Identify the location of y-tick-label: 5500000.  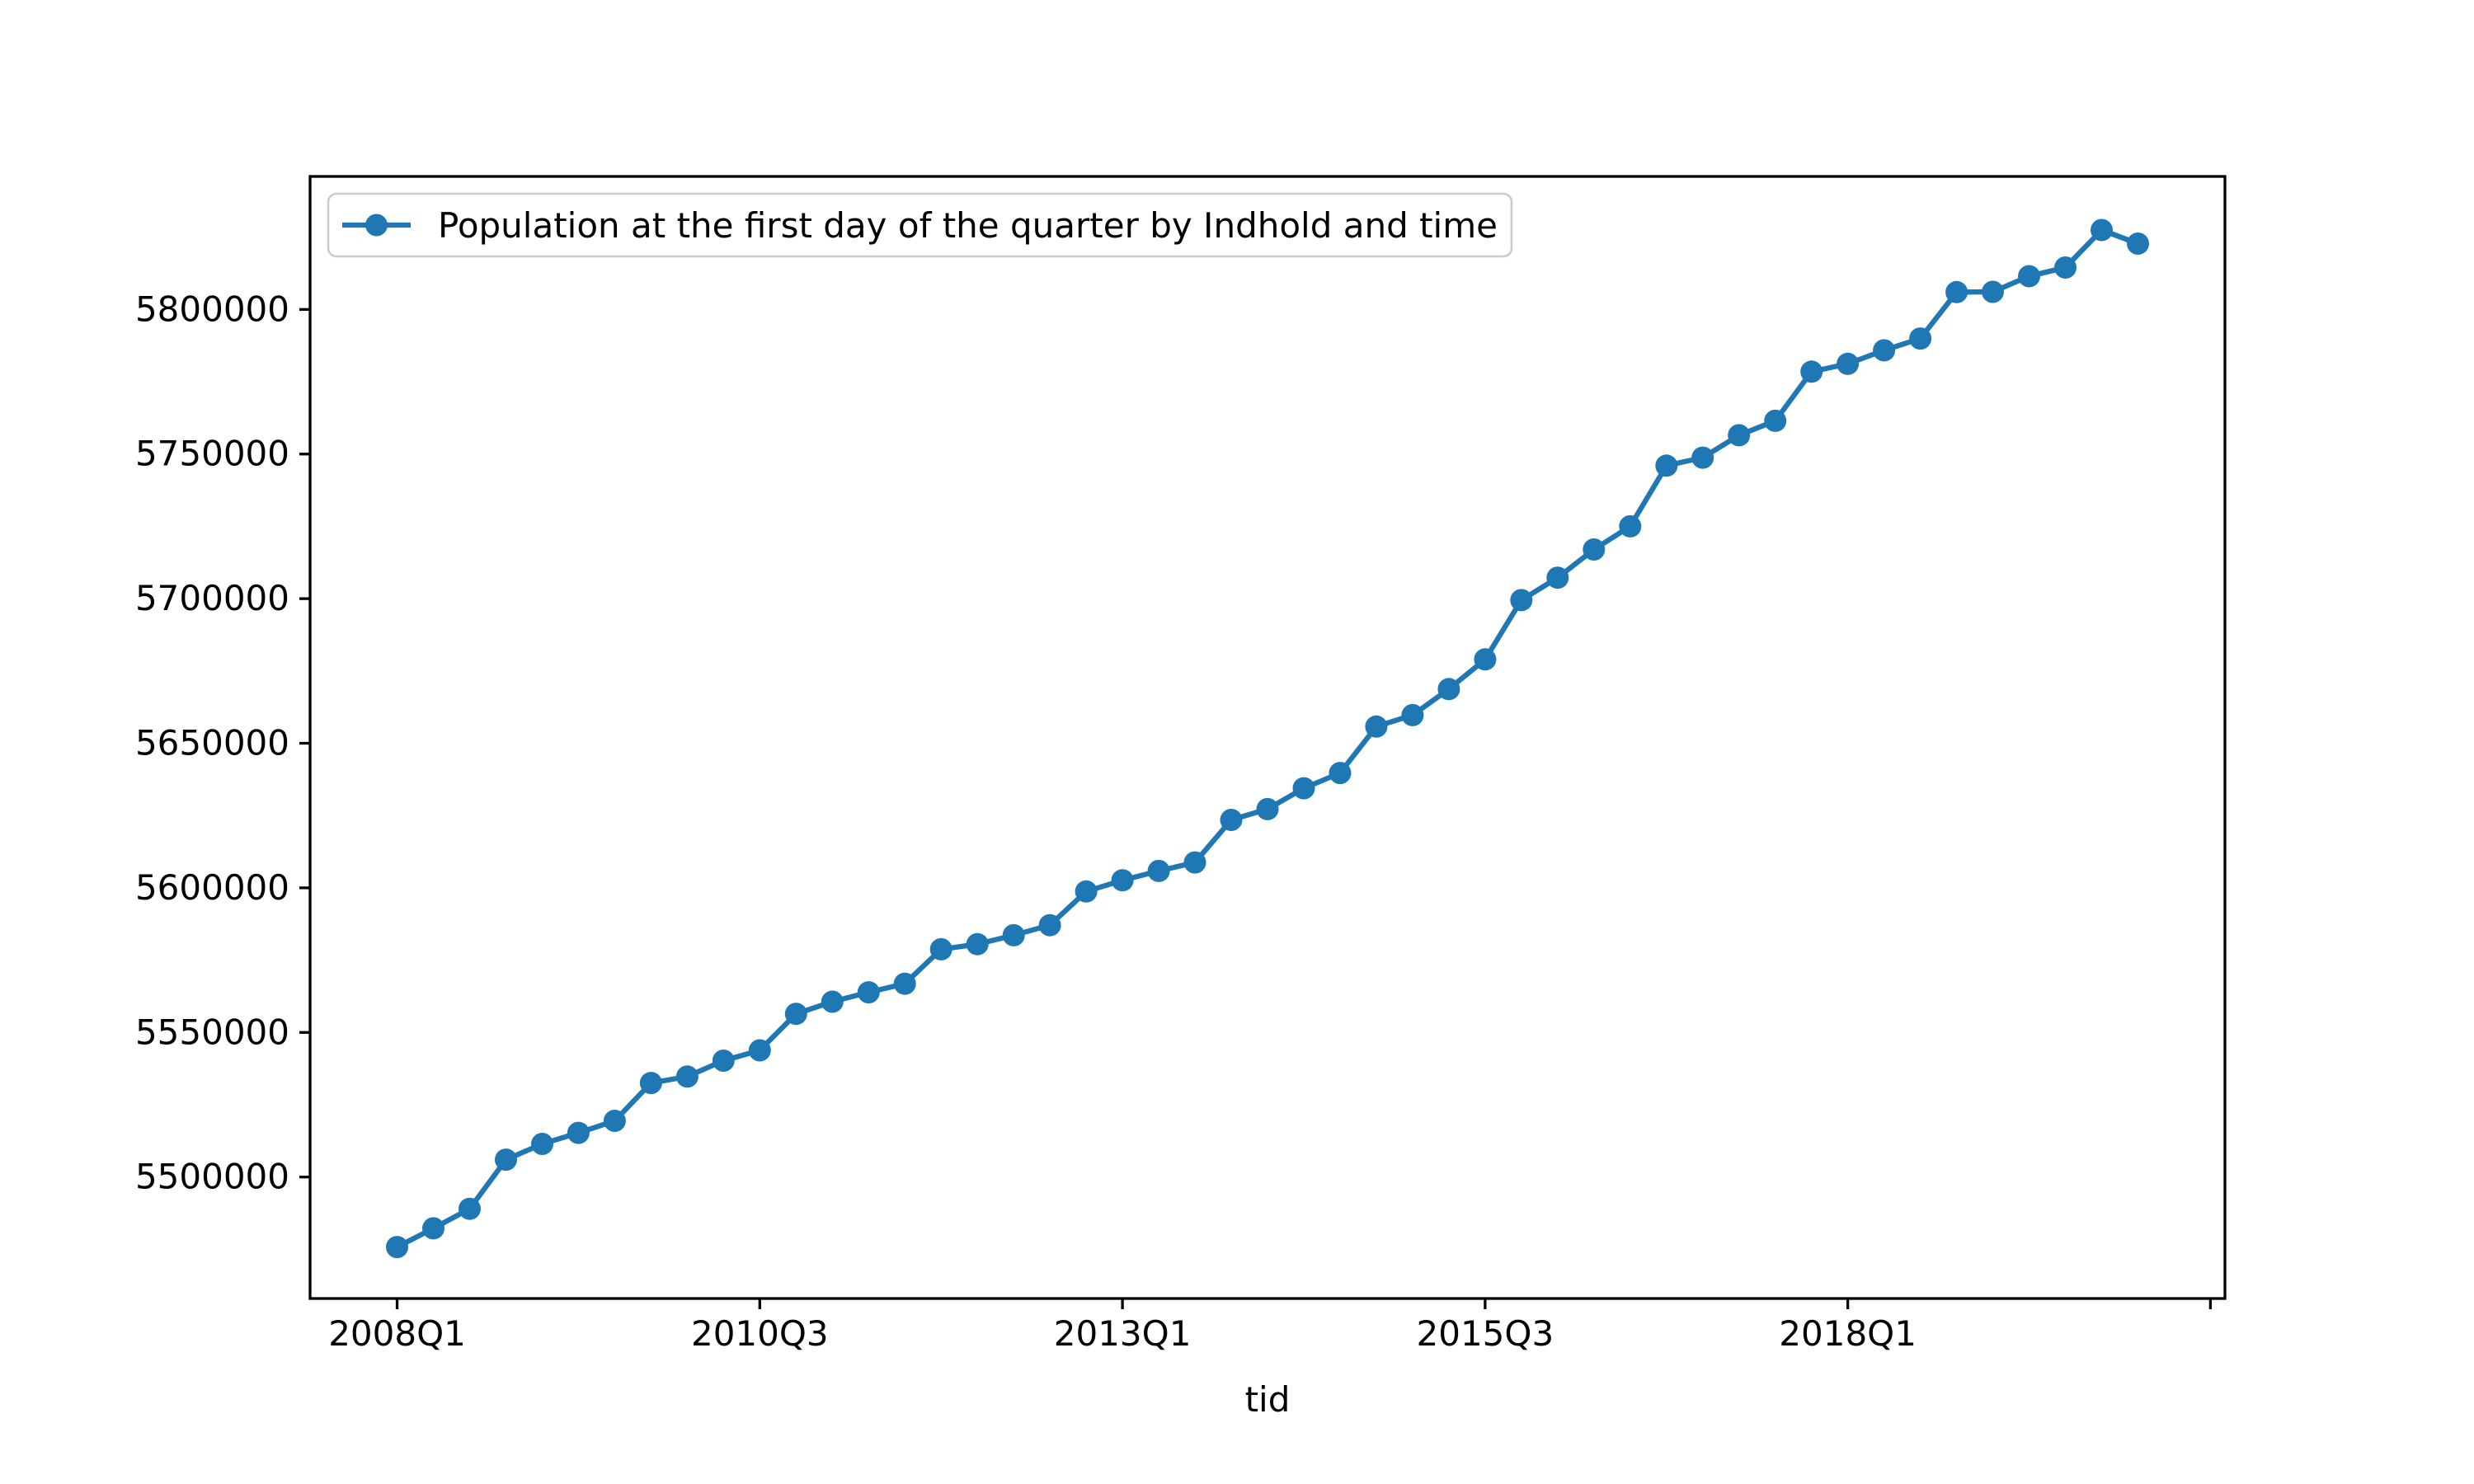
(212, 1177).